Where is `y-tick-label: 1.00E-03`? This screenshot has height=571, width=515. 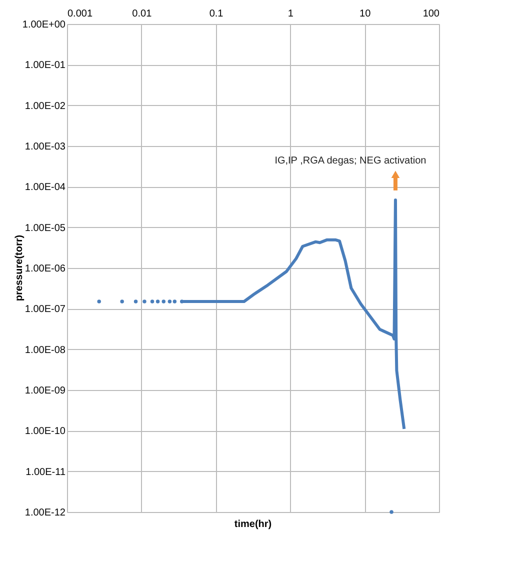
y-tick-label: 1.00E-03 is located at coordinates (45, 147).